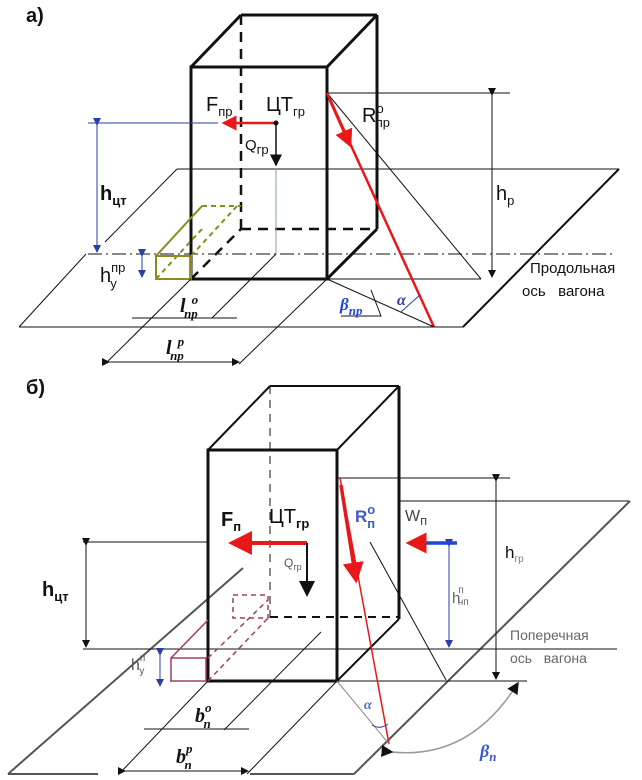 This screenshot has height=780, width=642. Describe the element at coordinates (284, 147) in the screenshot. I see `cargo-box` at that location.